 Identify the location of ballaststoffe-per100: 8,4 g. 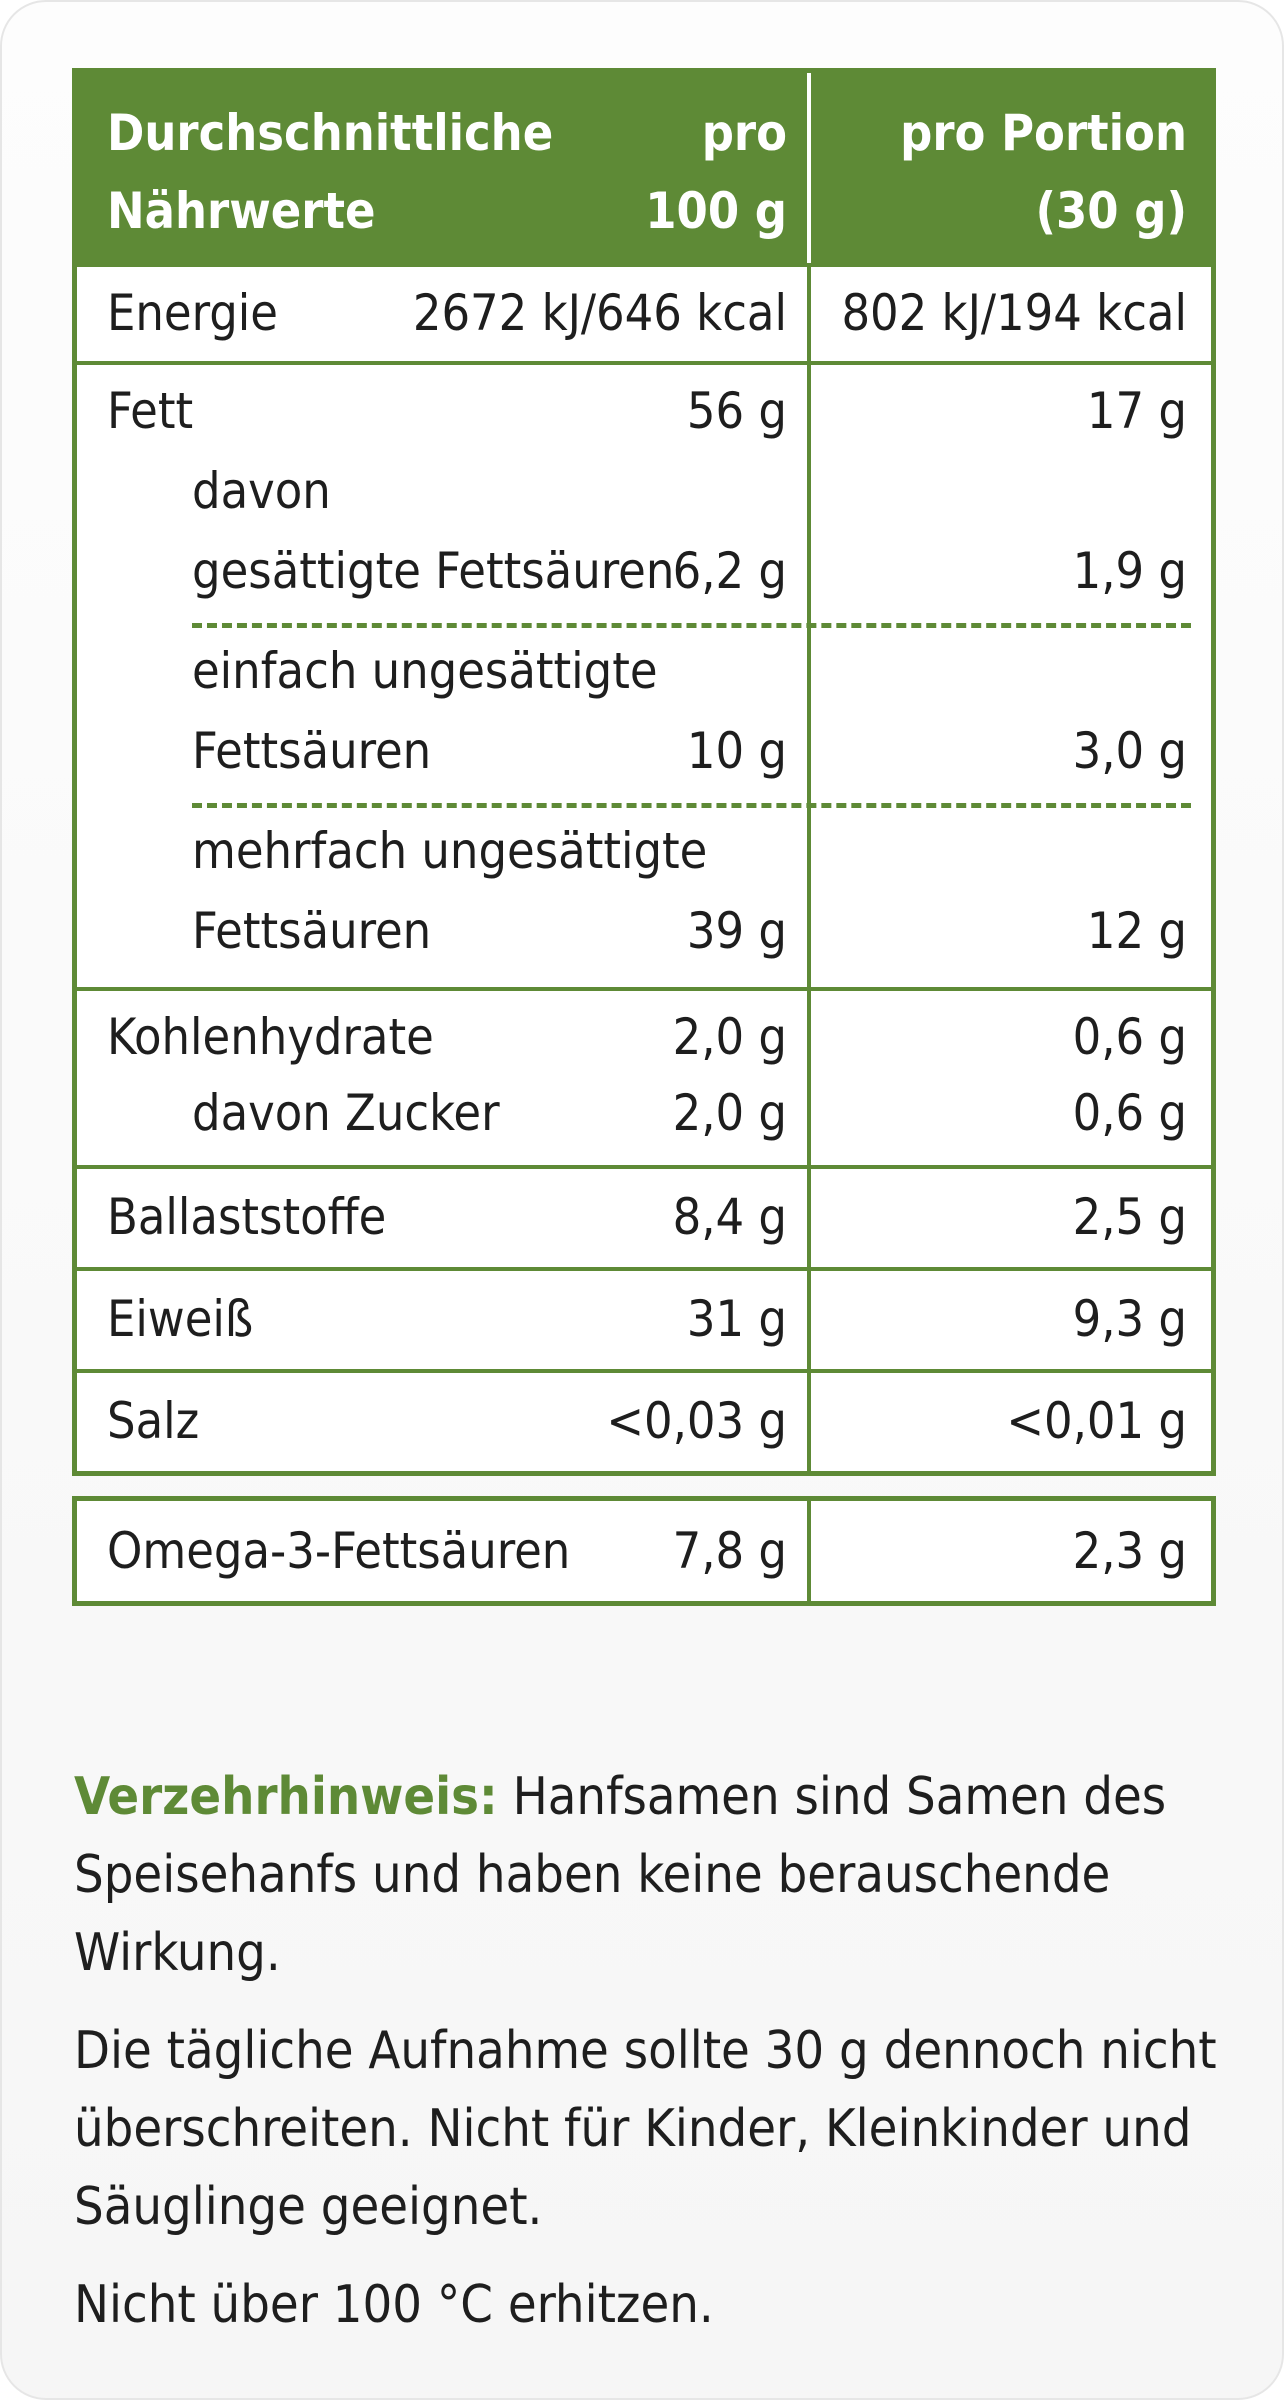
(729, 1217).